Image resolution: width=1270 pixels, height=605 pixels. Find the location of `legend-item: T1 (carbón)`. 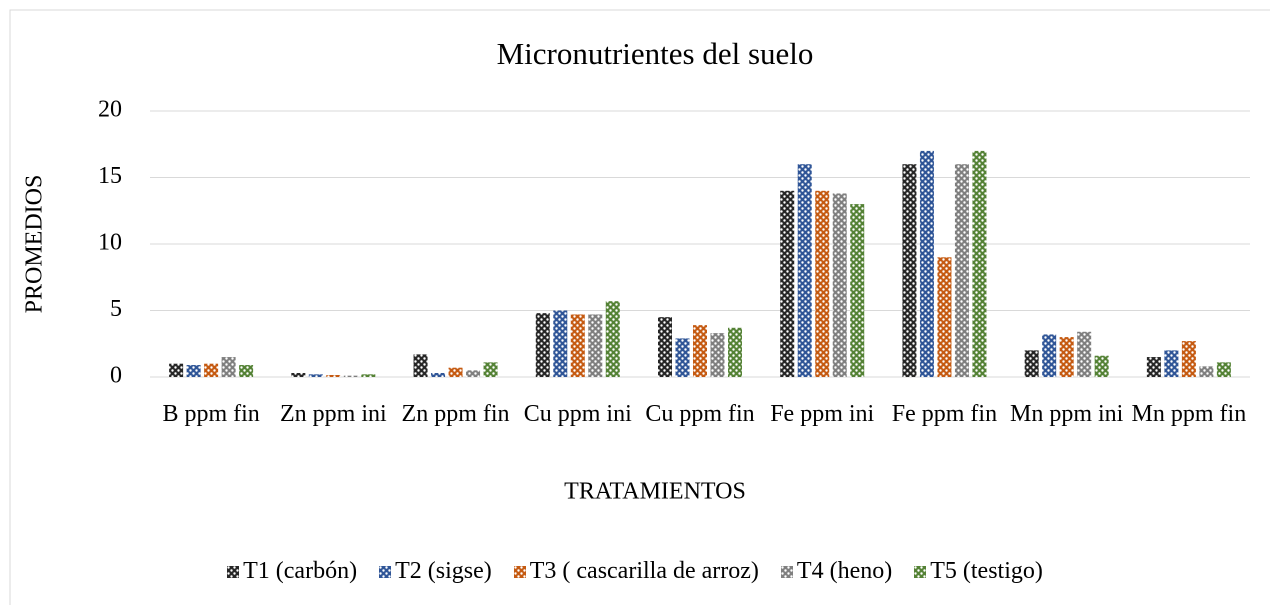

legend-item: T1 (carbón) is located at coordinates (292, 571).